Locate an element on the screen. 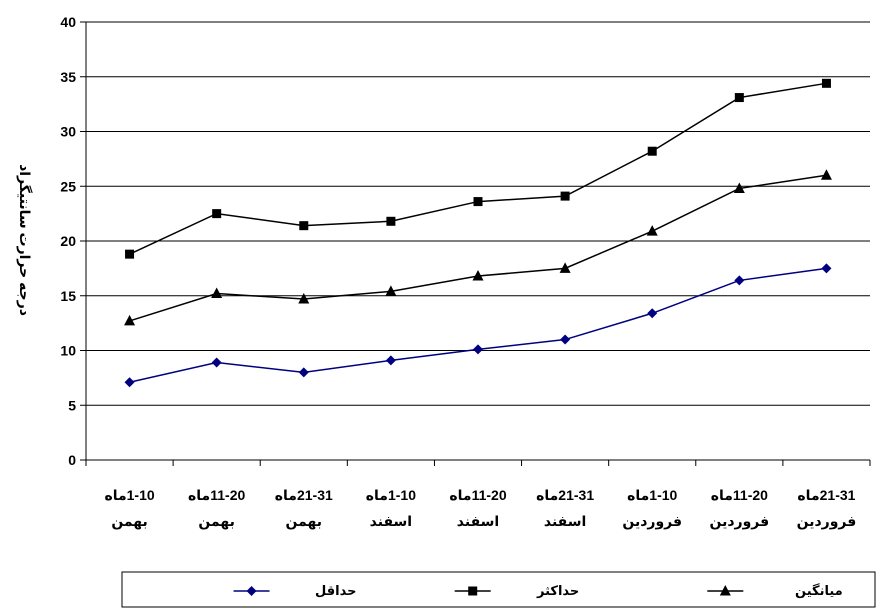 This screenshot has height=609, width=895. legend-label: حداکثر is located at coordinates (557, 590).